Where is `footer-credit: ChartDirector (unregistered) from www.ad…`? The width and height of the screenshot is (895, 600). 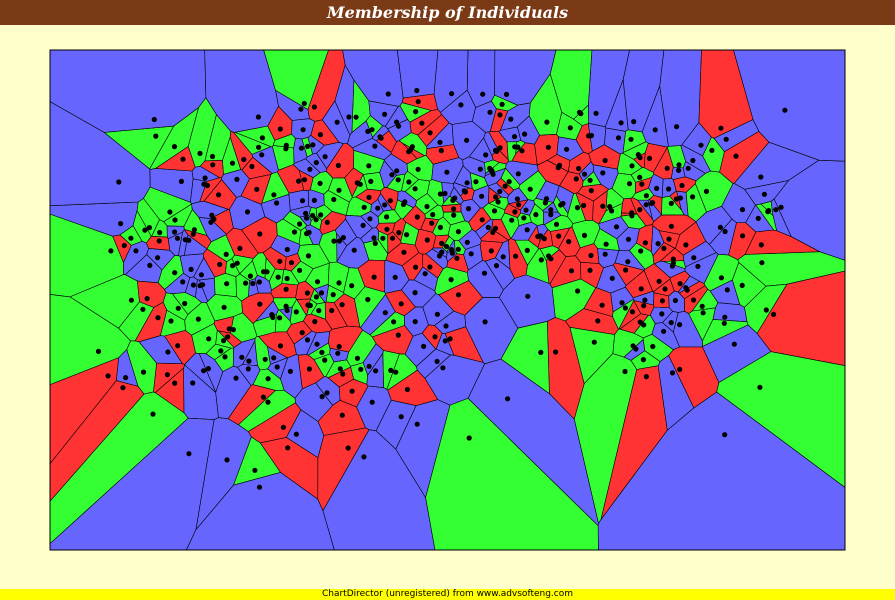
footer-credit: ChartDirector (unregistered) from www.ad… is located at coordinates (447, 594).